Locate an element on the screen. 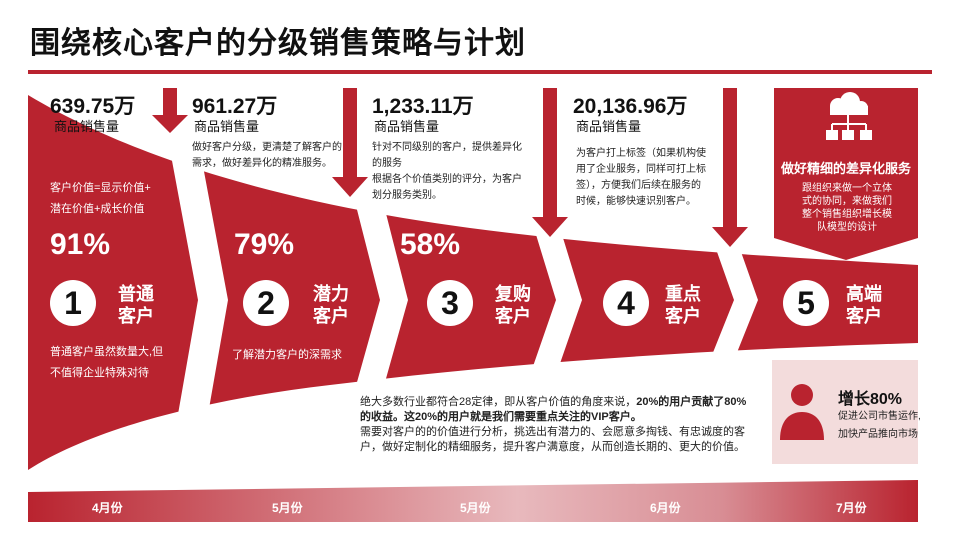  quantity-3-label: 商品销售量 is located at coordinates (407, 126).